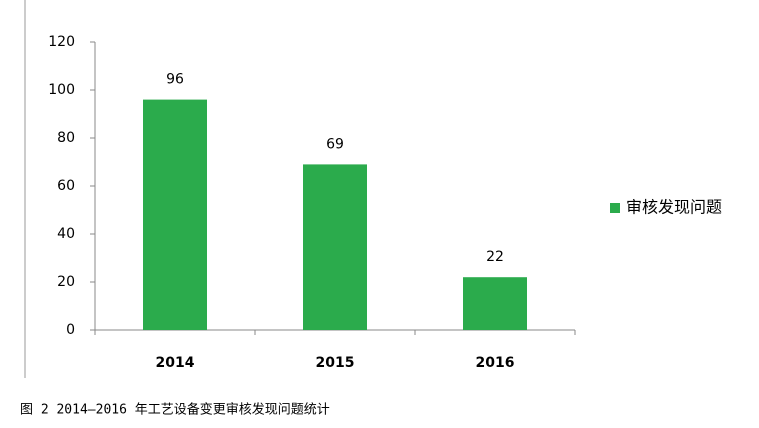  Describe the element at coordinates (175, 363) in the screenshot. I see `x-tick-label: 2014` at that location.